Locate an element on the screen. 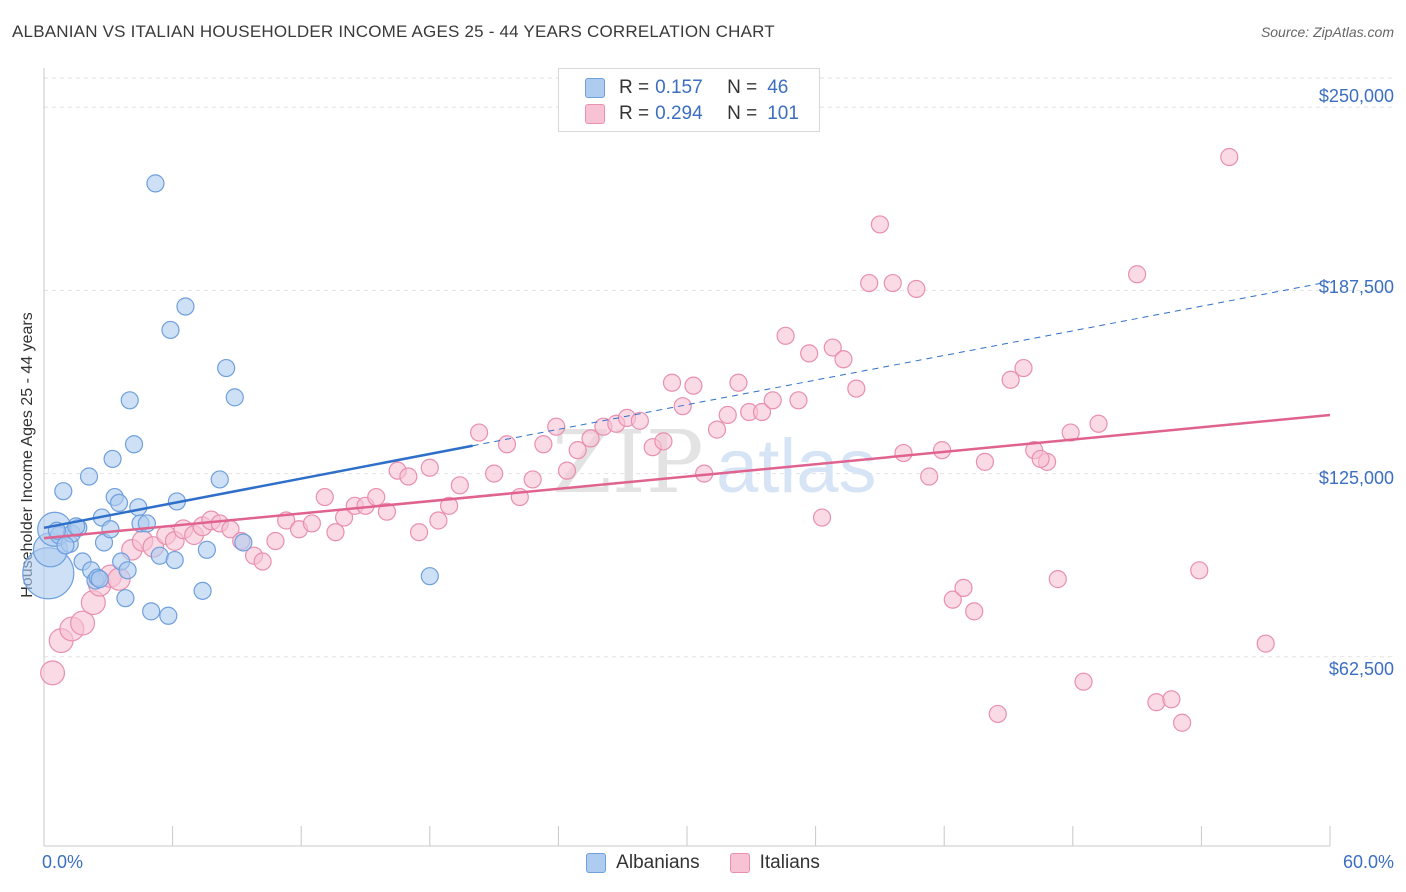  legend-row-italians: R = 0.294 N = 101 is located at coordinates (692, 114).